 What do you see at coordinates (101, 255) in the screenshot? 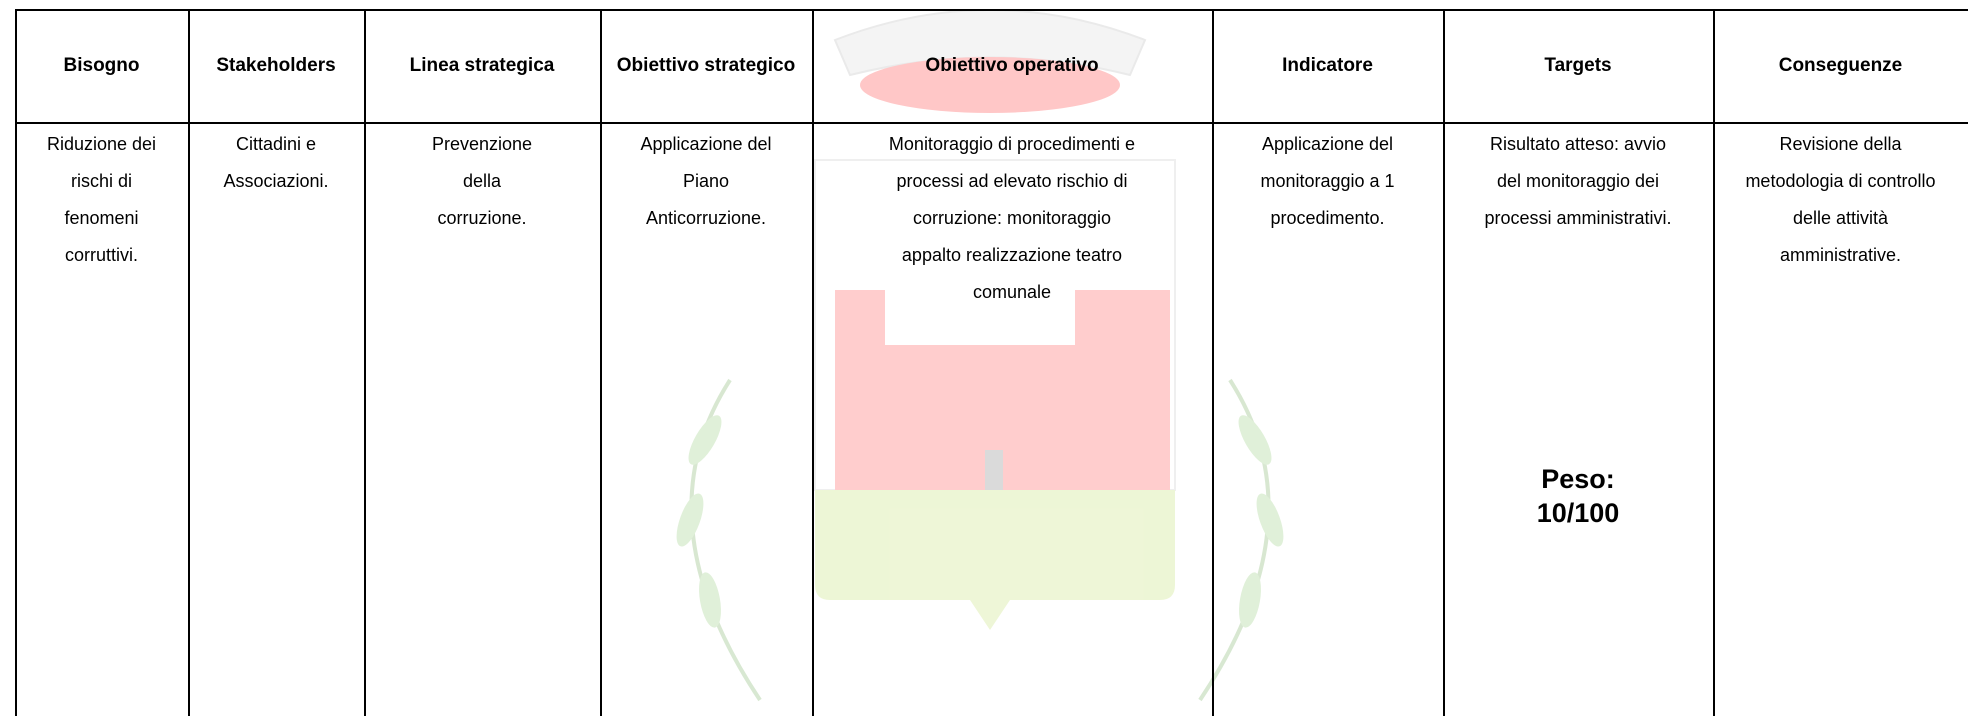
I see `cell-text: corruttivi.` at bounding box center [101, 255].